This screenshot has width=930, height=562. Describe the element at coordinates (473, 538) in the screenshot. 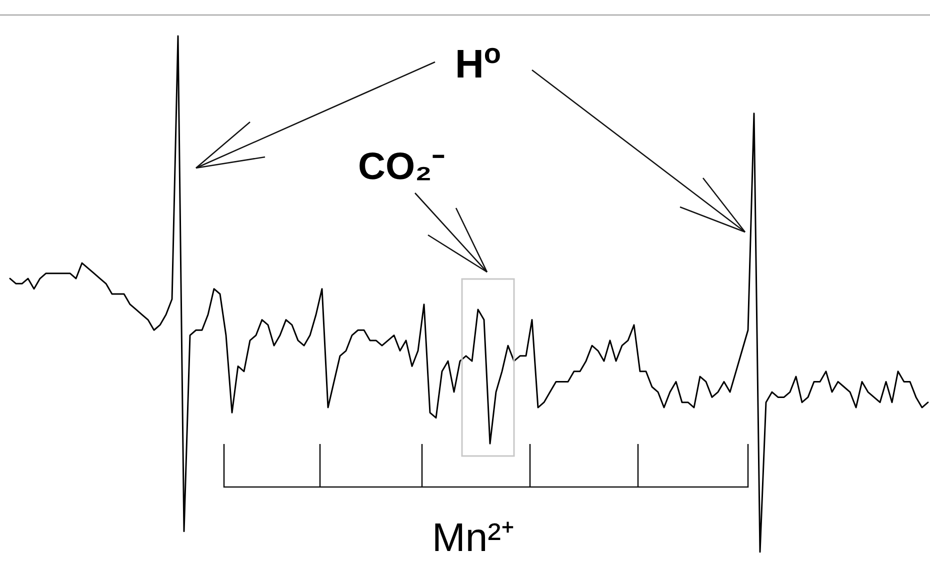

I see `annotation: Mn²⁺` at that location.